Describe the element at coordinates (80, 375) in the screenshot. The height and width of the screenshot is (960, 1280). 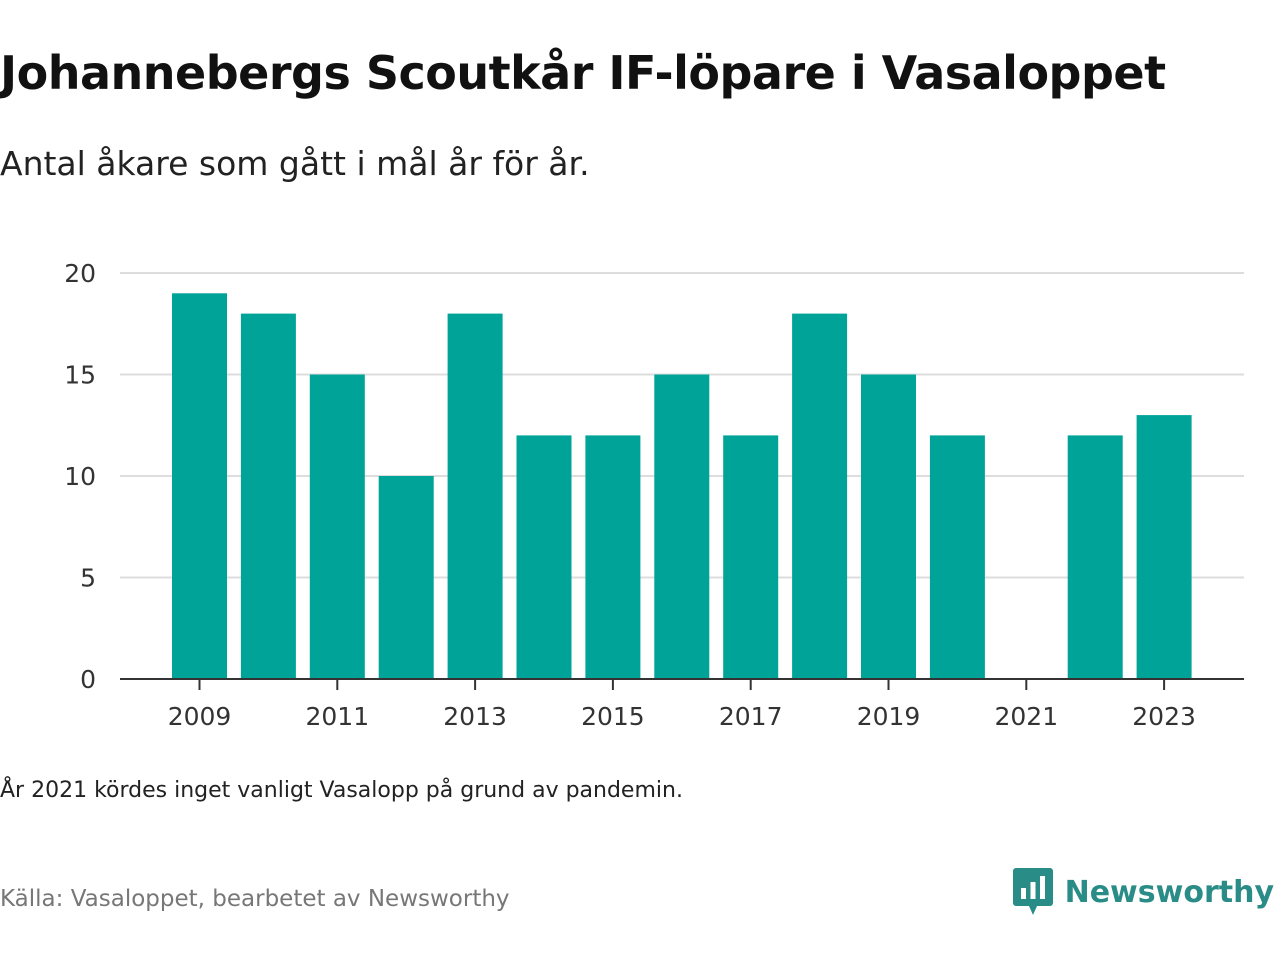
I see `y-tick-label: 15` at that location.